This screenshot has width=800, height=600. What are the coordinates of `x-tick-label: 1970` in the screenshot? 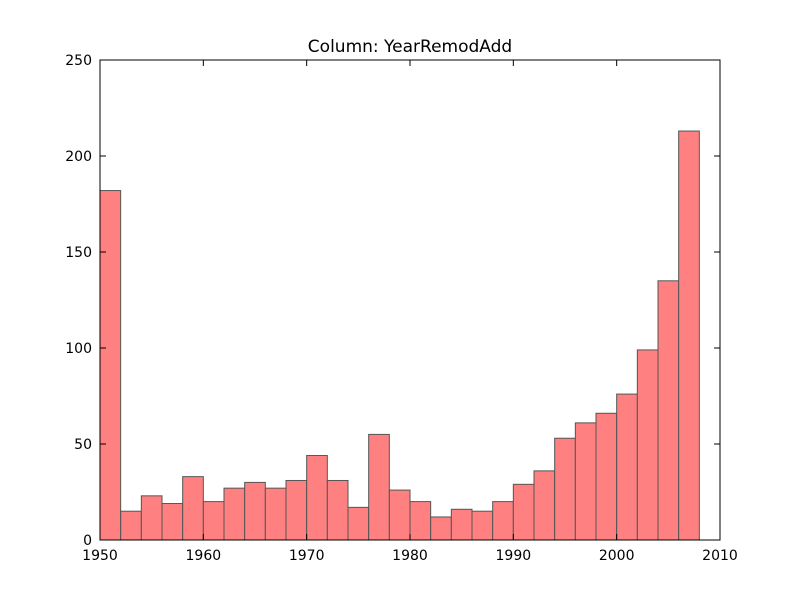 It's located at (307, 556).